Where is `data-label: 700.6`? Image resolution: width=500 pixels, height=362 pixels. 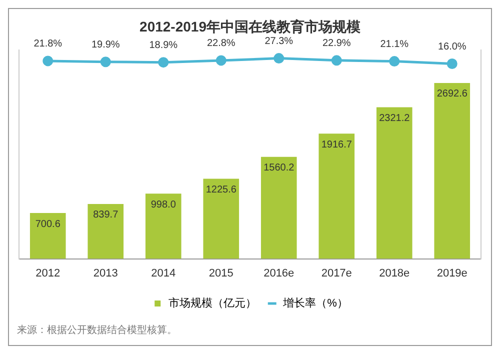 data-label: 700.6 is located at coordinates (48, 224).